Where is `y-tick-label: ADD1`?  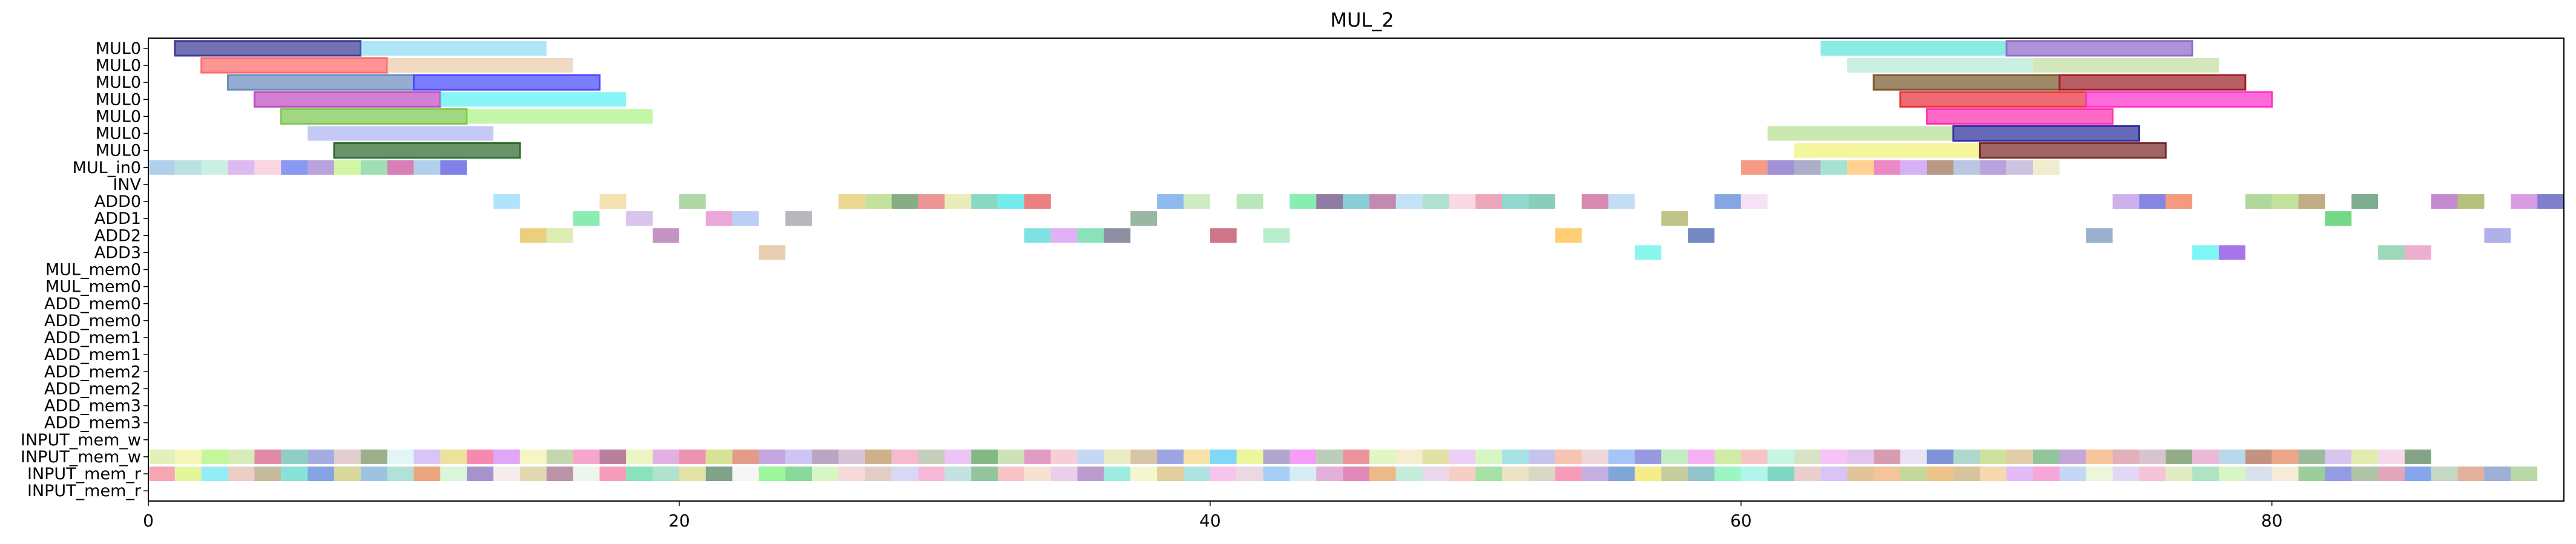
y-tick-label: ADD1 is located at coordinates (117, 218).